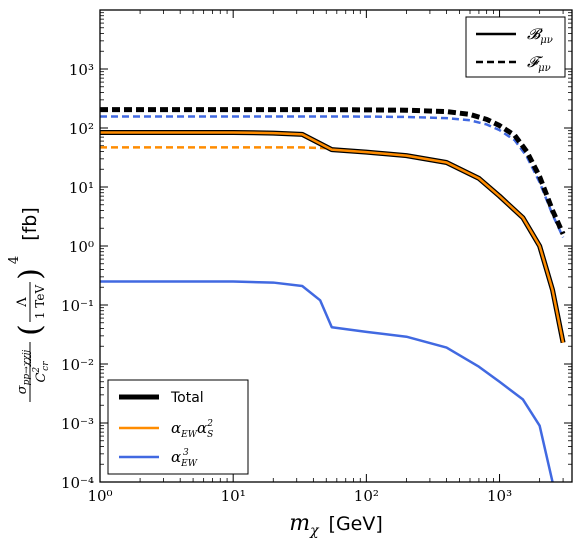  Describe the element at coordinates (41, 372) in the screenshot. I see `svg-text: C2cr` at that location.